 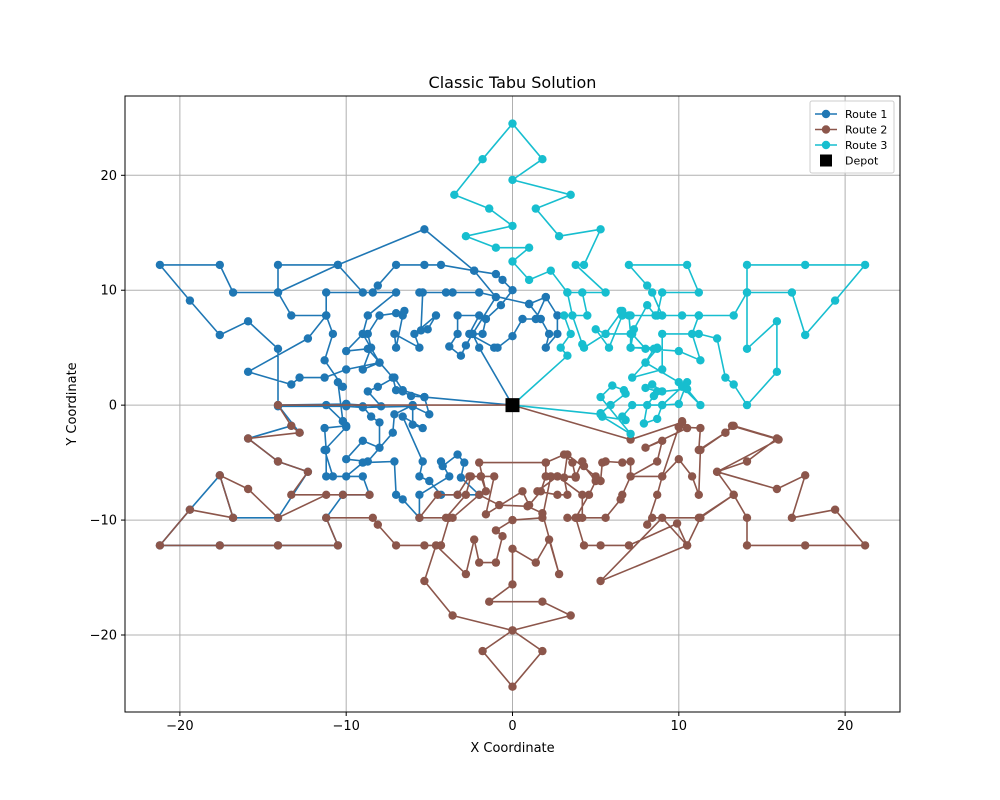 What do you see at coordinates (679, 726) in the screenshot?
I see `x-tick-label: 10` at bounding box center [679, 726].